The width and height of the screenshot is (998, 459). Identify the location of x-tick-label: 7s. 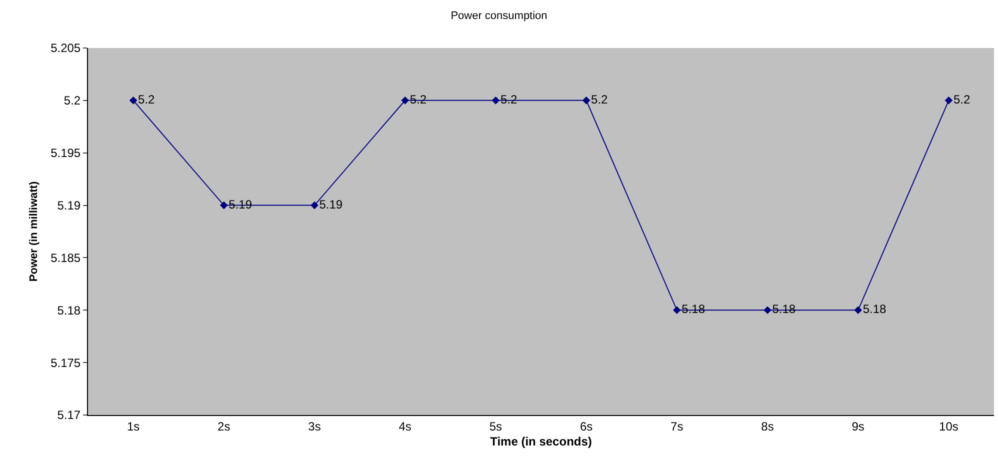
(677, 426).